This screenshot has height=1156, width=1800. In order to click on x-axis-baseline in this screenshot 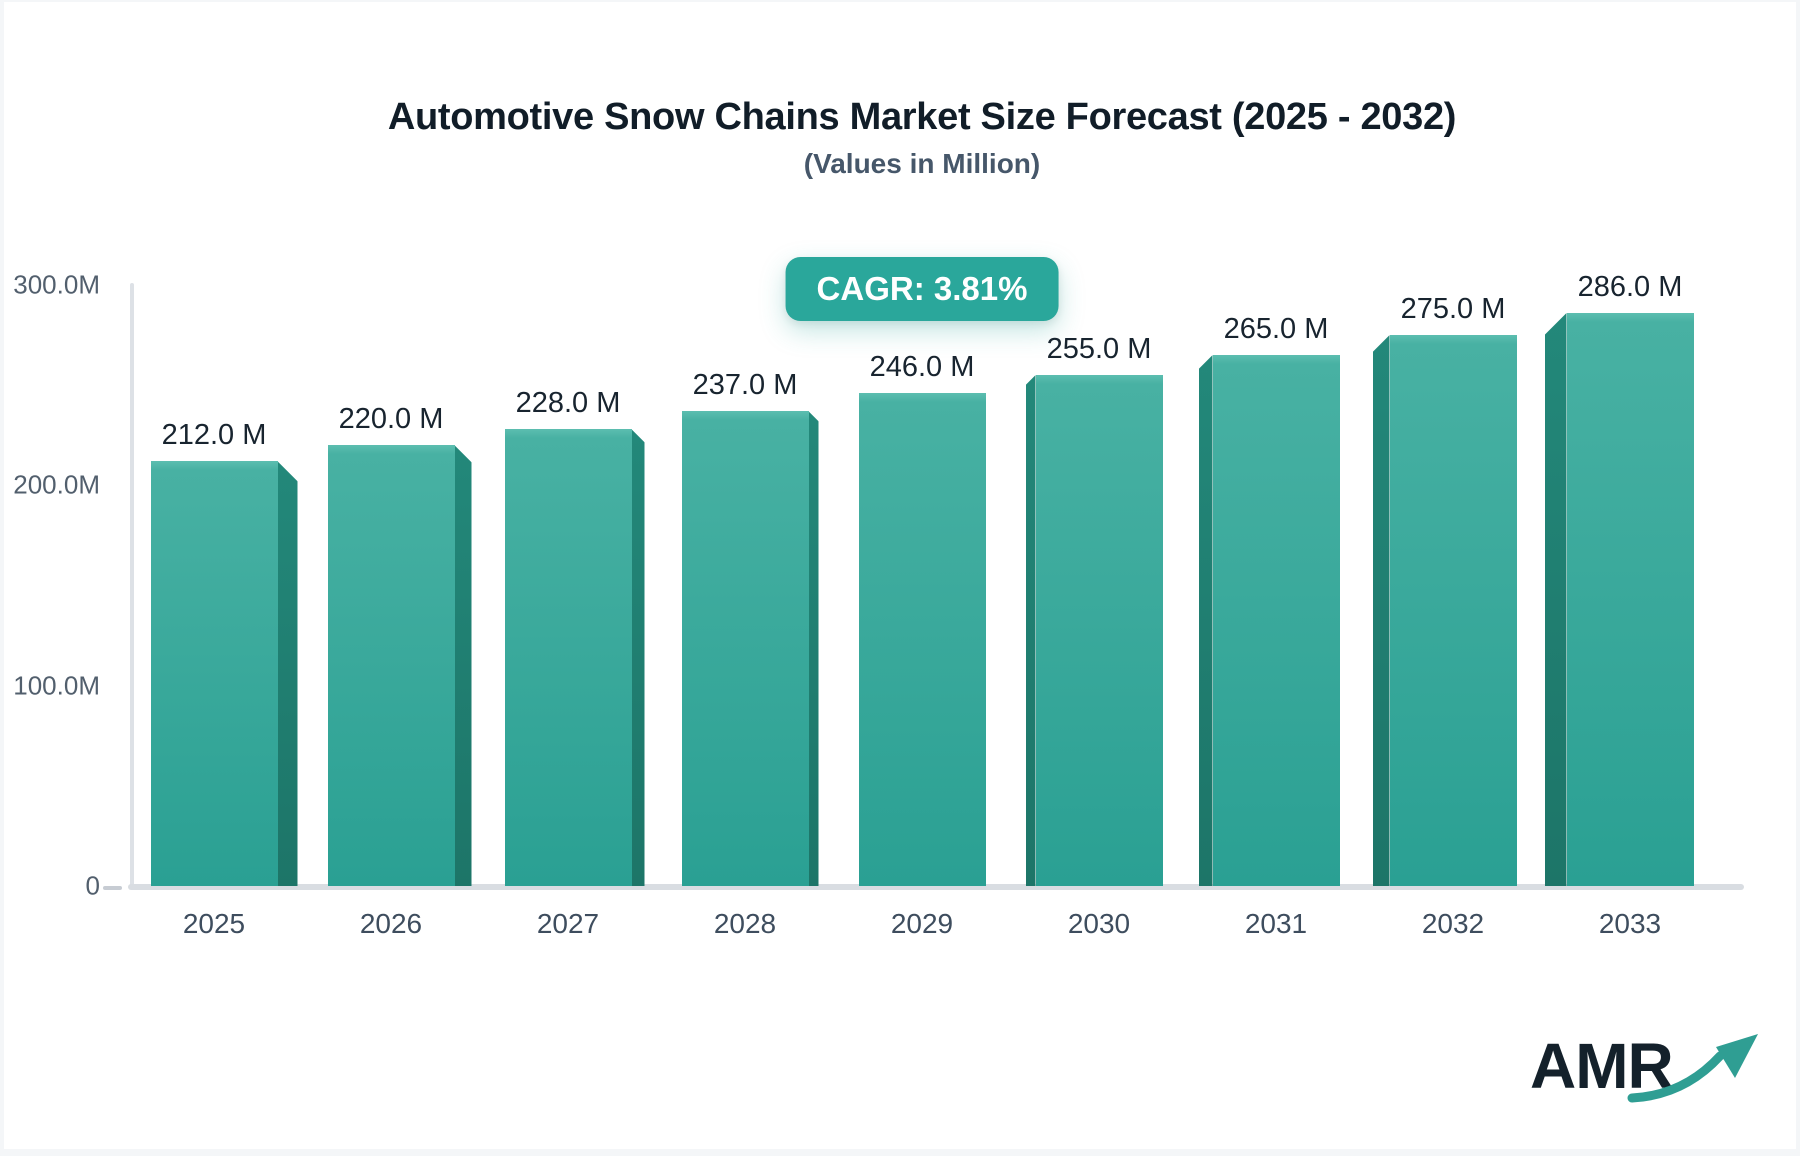, I will do `click(936, 887)`.